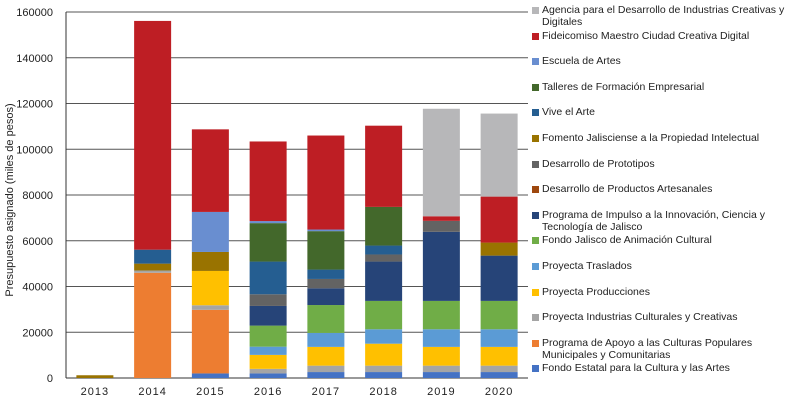 This screenshot has width=800, height=401. Describe the element at coordinates (297, 392) in the screenshot. I see `x-axis-ticks: 2013 2014 2015 2016 2017 2018 2019 2020` at that location.